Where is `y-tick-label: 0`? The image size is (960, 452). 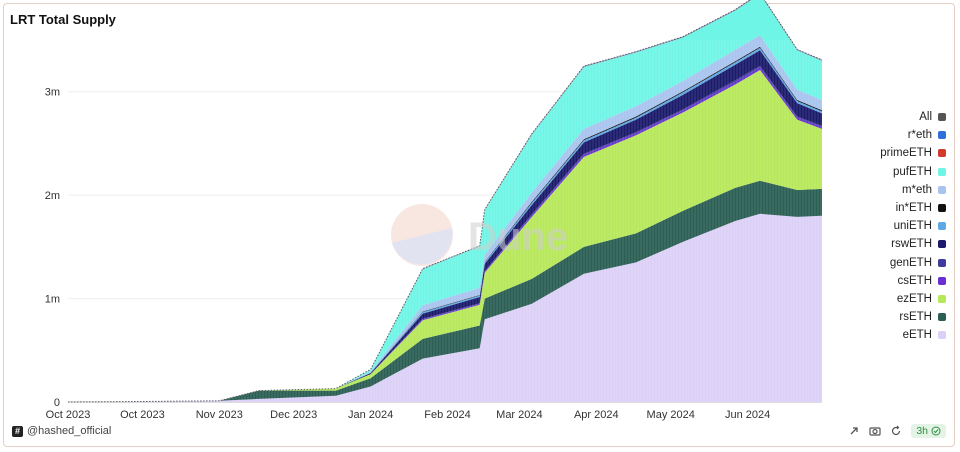 y-tick-label: 0 is located at coordinates (57, 403).